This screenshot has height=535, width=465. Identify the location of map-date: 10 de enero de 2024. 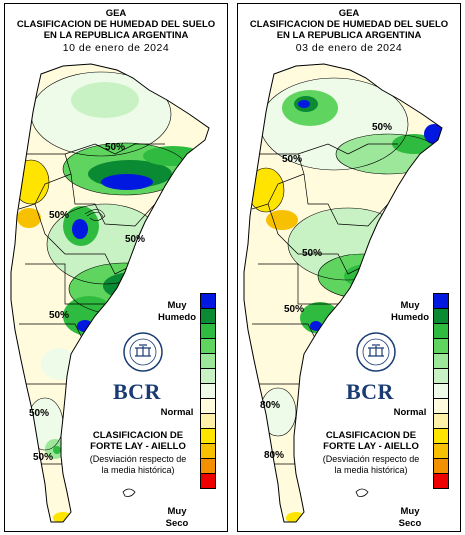
(116, 48).